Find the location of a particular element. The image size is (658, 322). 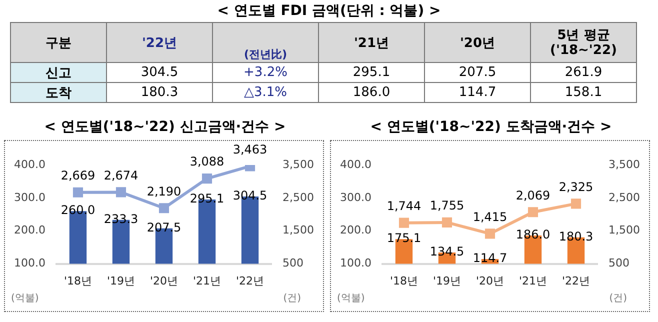

text: 5년 평균 ('18~'22) is located at coordinates (583, 42).